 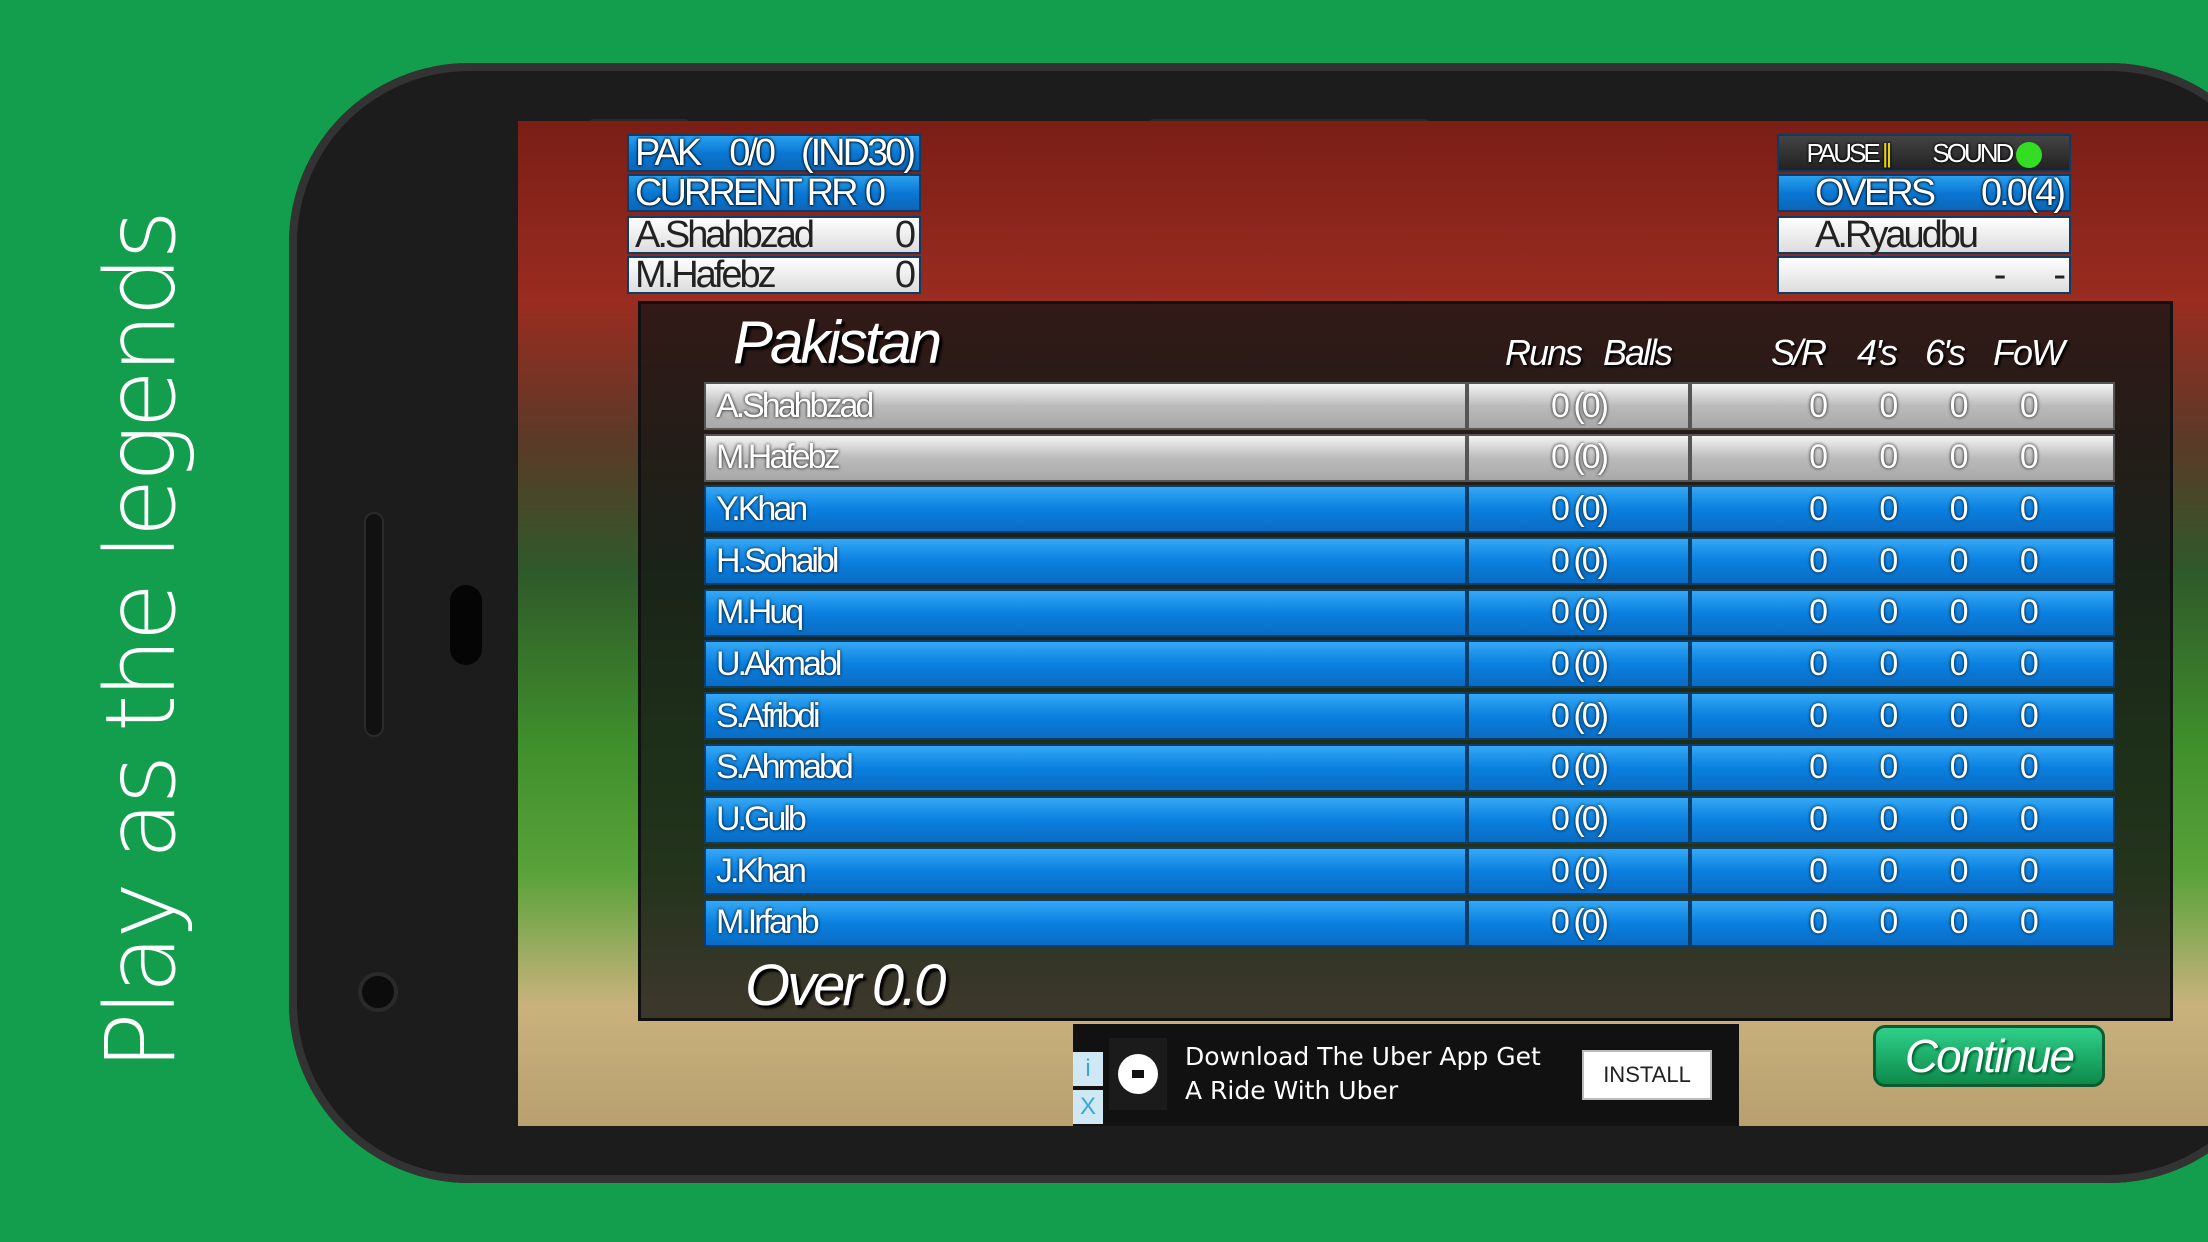 What do you see at coordinates (1945, 352) in the screenshot?
I see `header-sixes: 6's` at bounding box center [1945, 352].